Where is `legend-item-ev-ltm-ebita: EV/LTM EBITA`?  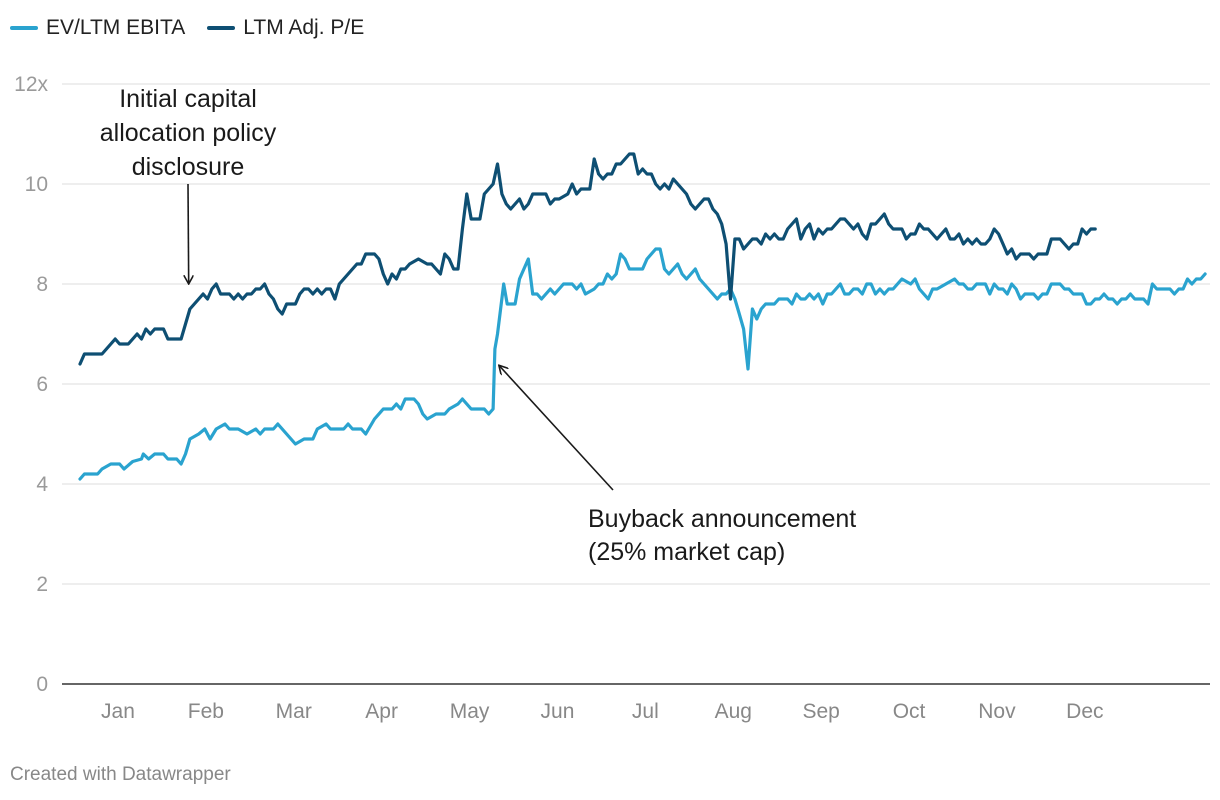
legend-item-ev-ltm-ebita: EV/LTM EBITA is located at coordinates (97, 28).